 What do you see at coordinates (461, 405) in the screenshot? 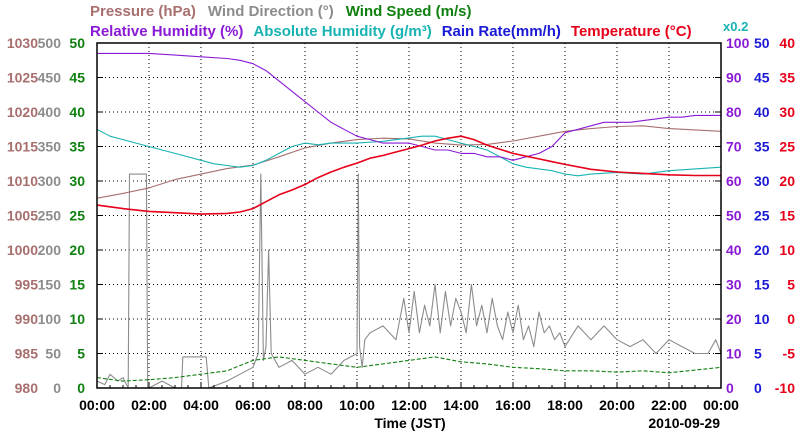
I see `x-tick-label: 14:00` at bounding box center [461, 405].